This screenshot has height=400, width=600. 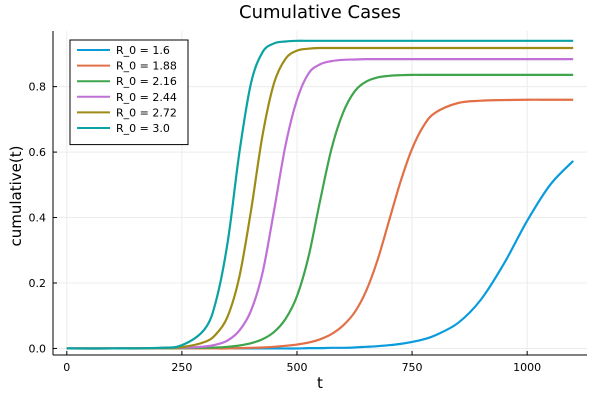 I want to click on legend-entry: R_0 = 1.88, so click(x=146, y=66).